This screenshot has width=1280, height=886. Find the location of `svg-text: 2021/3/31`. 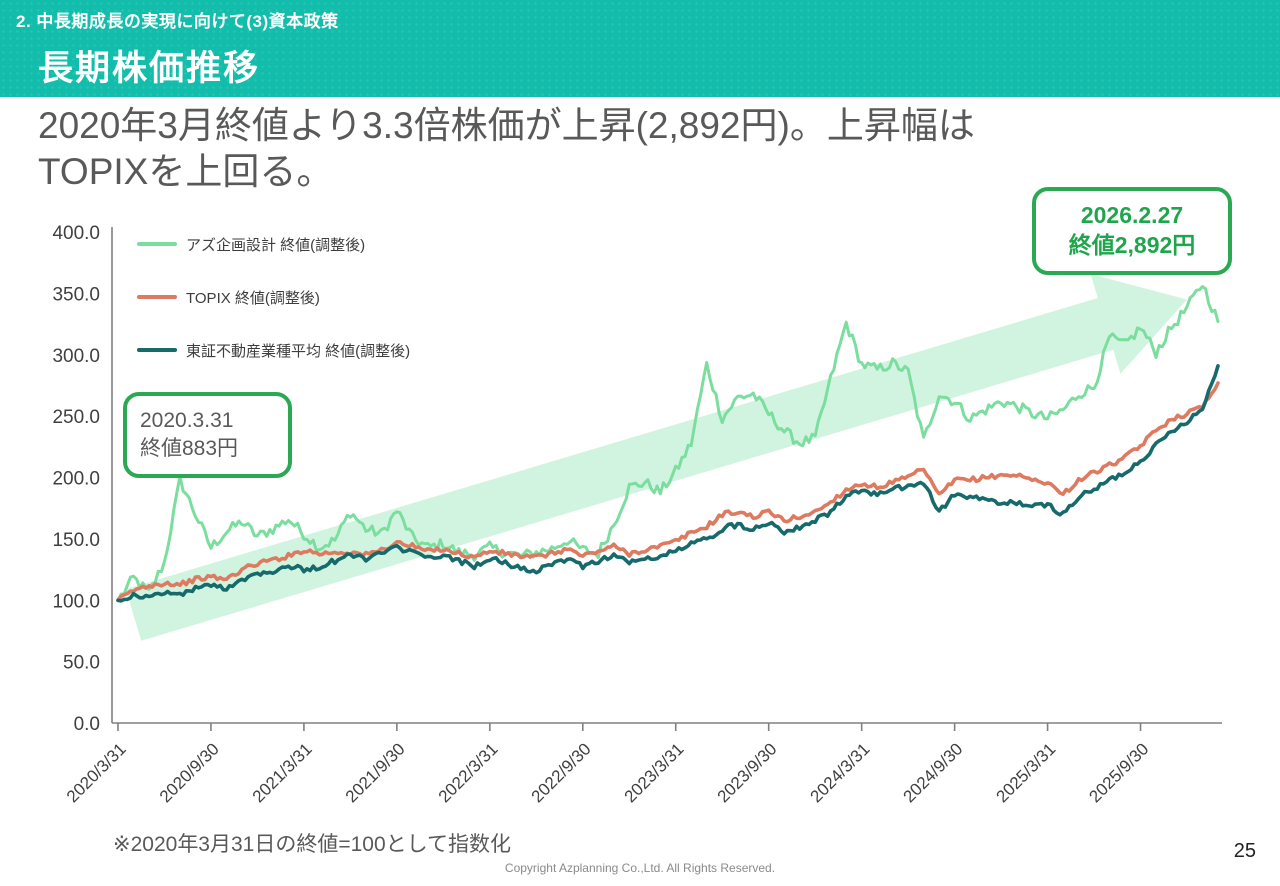

svg-text: 2021/3/31 is located at coordinates (282, 772).